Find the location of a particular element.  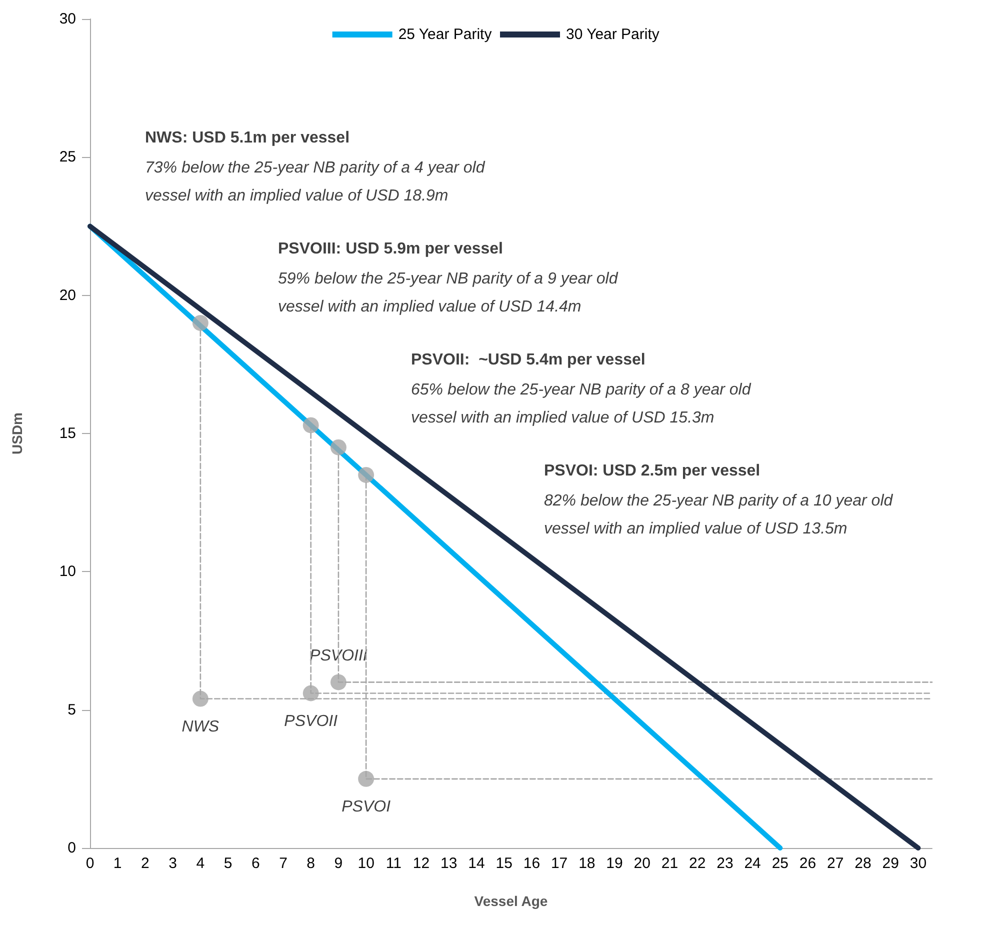

annotation: PSVOI: USD 2.5m per vessel 82% below the 25-year NB parity of a 10 year old vessel with an implied value of USD 13.5m is located at coordinates (719, 500).